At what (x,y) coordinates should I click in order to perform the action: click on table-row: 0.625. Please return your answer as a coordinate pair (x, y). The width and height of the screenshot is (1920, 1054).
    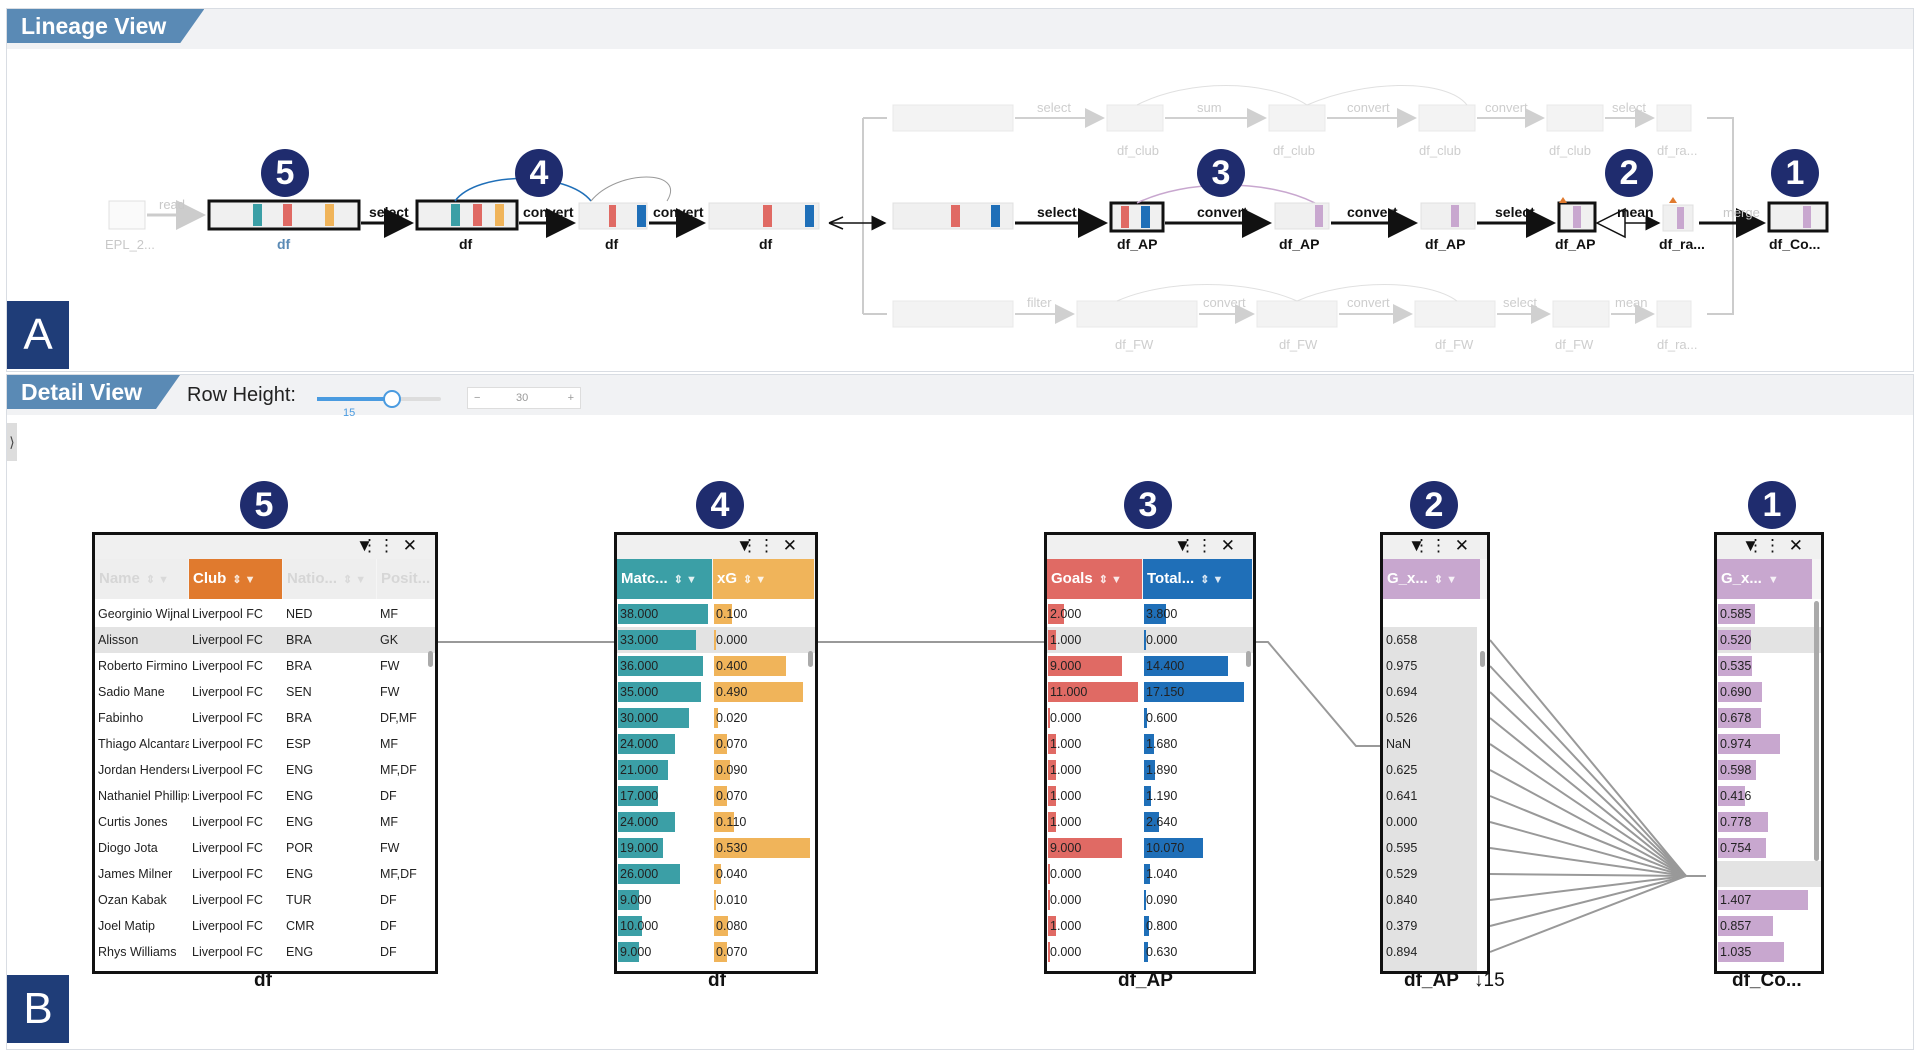
    Looking at the image, I should click on (1435, 770).